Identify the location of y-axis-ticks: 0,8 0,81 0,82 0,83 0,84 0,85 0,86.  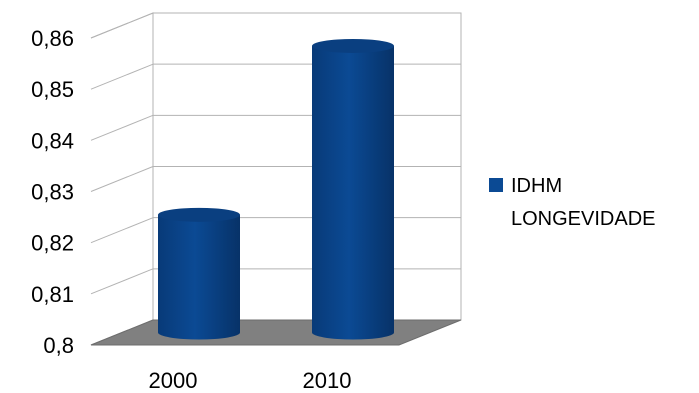
(52, 192).